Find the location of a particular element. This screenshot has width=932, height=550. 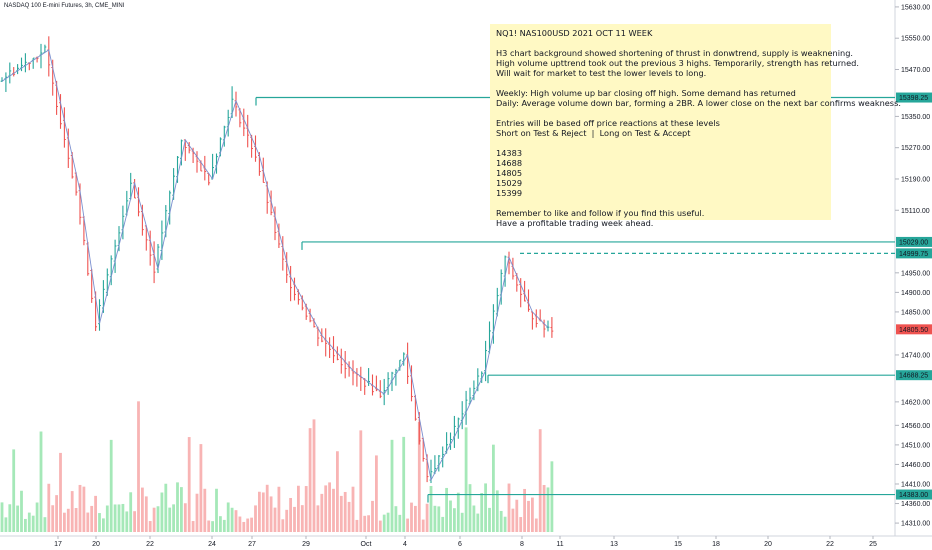

x-tick-label: 29 is located at coordinates (306, 544).